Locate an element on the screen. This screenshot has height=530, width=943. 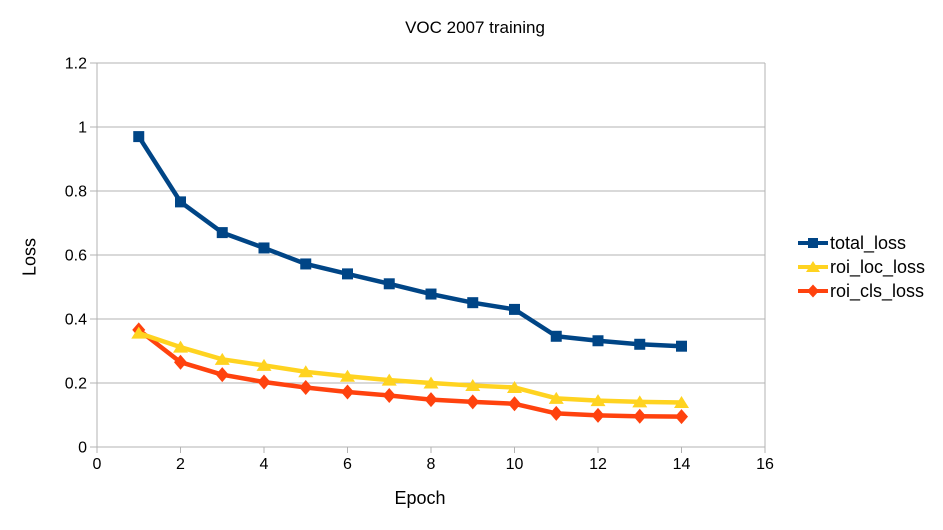
x-tick-label: 4 is located at coordinates (264, 464).